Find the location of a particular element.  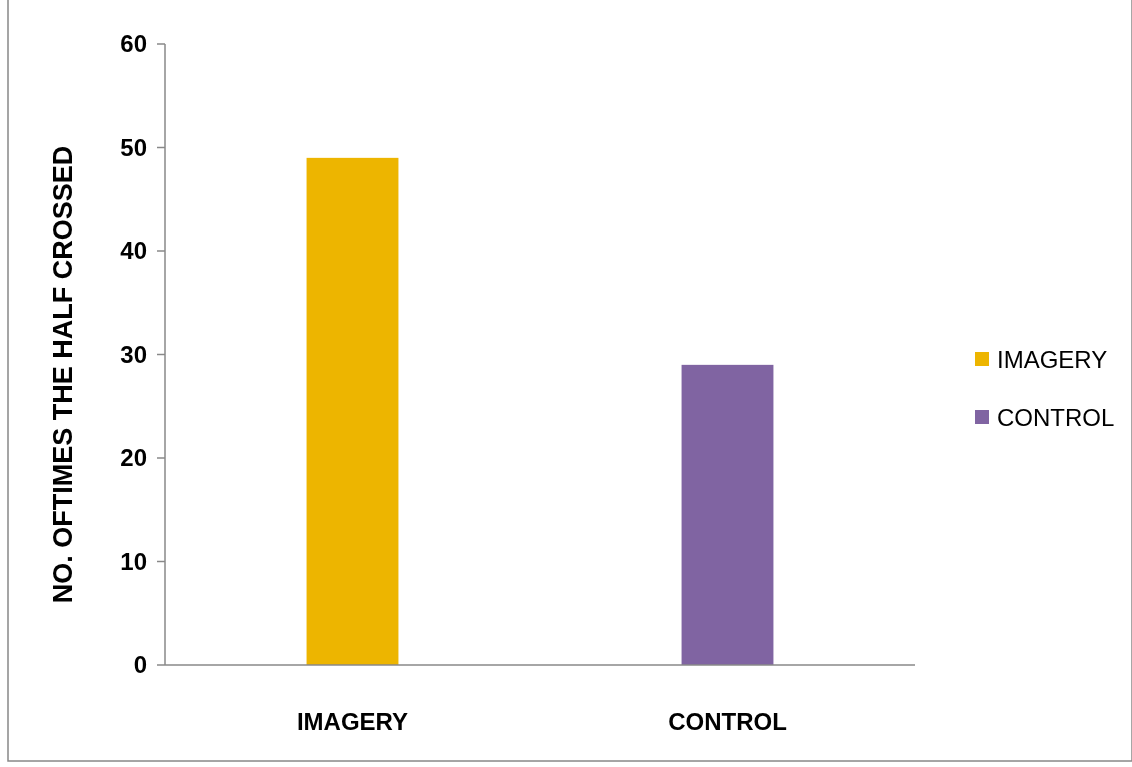

y-tick-label: 40 is located at coordinates (133, 251).